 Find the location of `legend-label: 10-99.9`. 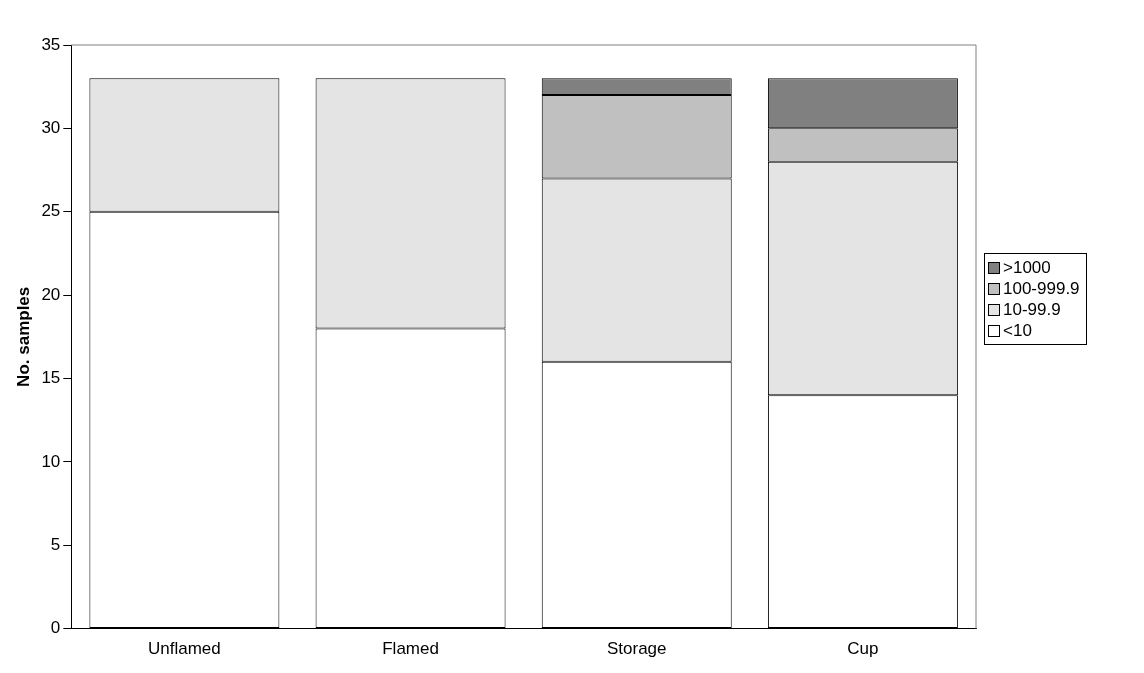

legend-label: 10-99.9 is located at coordinates (1032, 309).